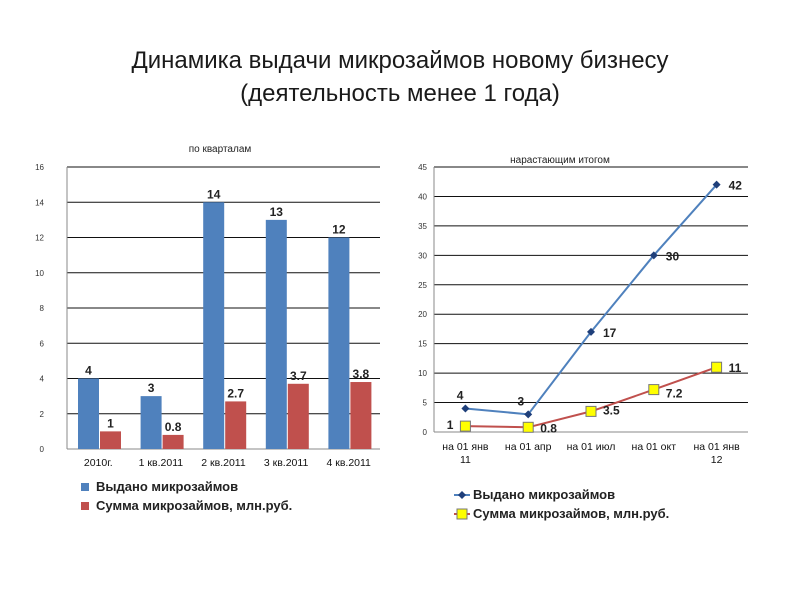 The image size is (800, 600). I want to click on line-x-tick-label: на 01 окт, so click(654, 447).